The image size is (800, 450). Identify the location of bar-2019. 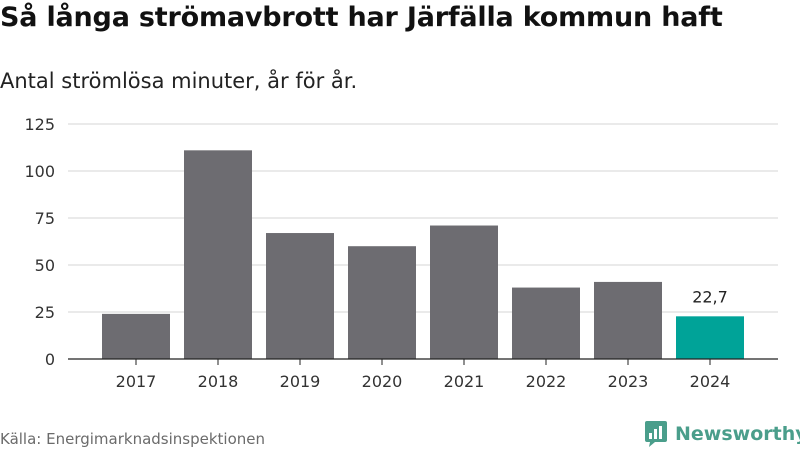
(300, 296).